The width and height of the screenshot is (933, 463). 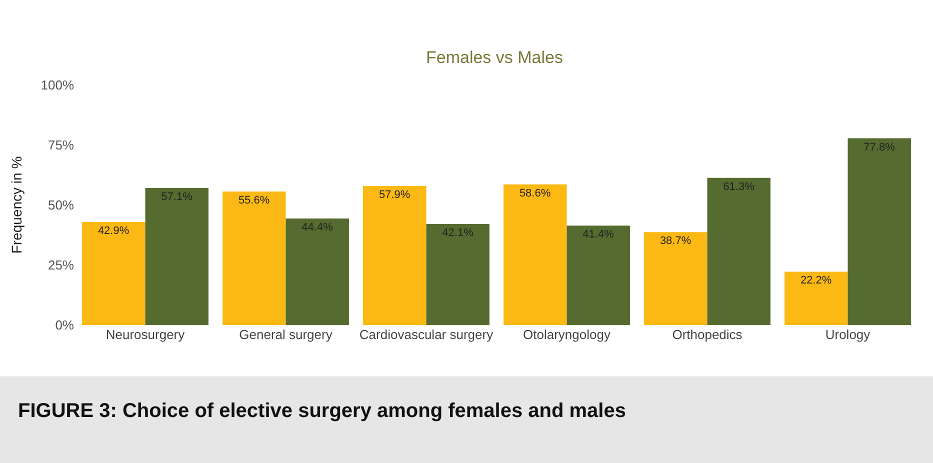 What do you see at coordinates (880, 147) in the screenshot?
I see `data-label: 77.8%` at bounding box center [880, 147].